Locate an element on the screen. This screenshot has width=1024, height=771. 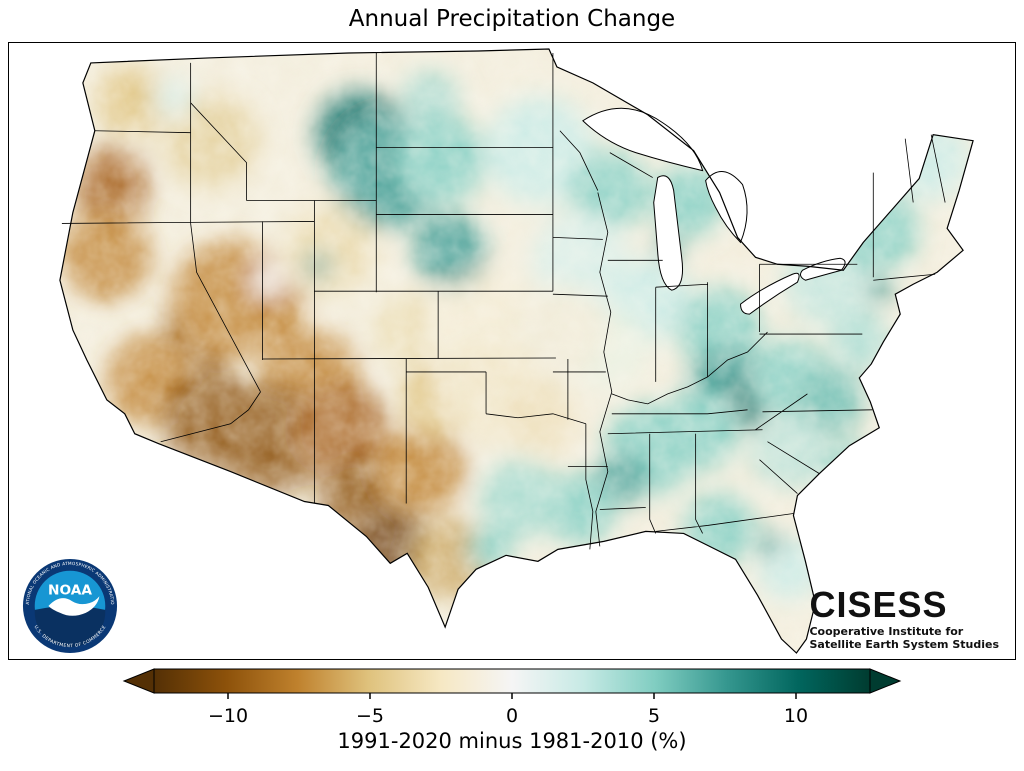
noaa-gull-icon is located at coordinates (74, 606).